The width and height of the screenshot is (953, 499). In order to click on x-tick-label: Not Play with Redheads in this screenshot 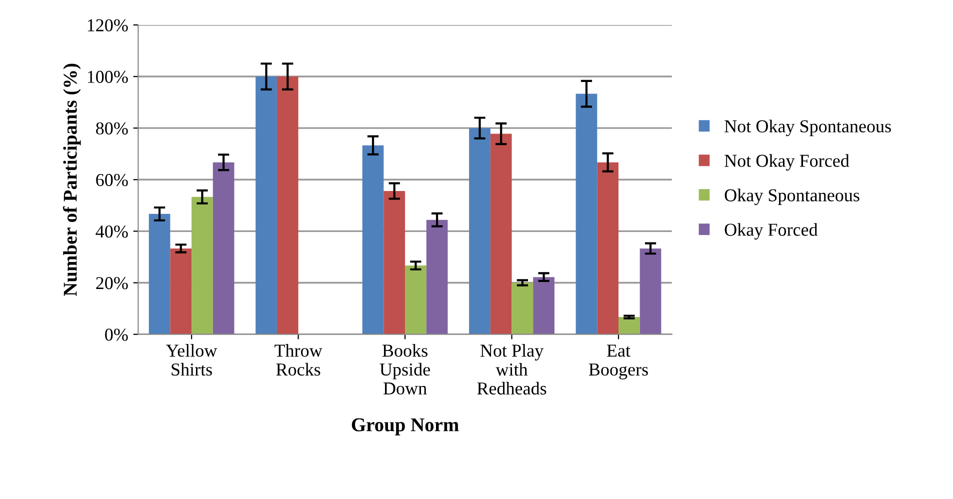, I will do `click(511, 369)`.